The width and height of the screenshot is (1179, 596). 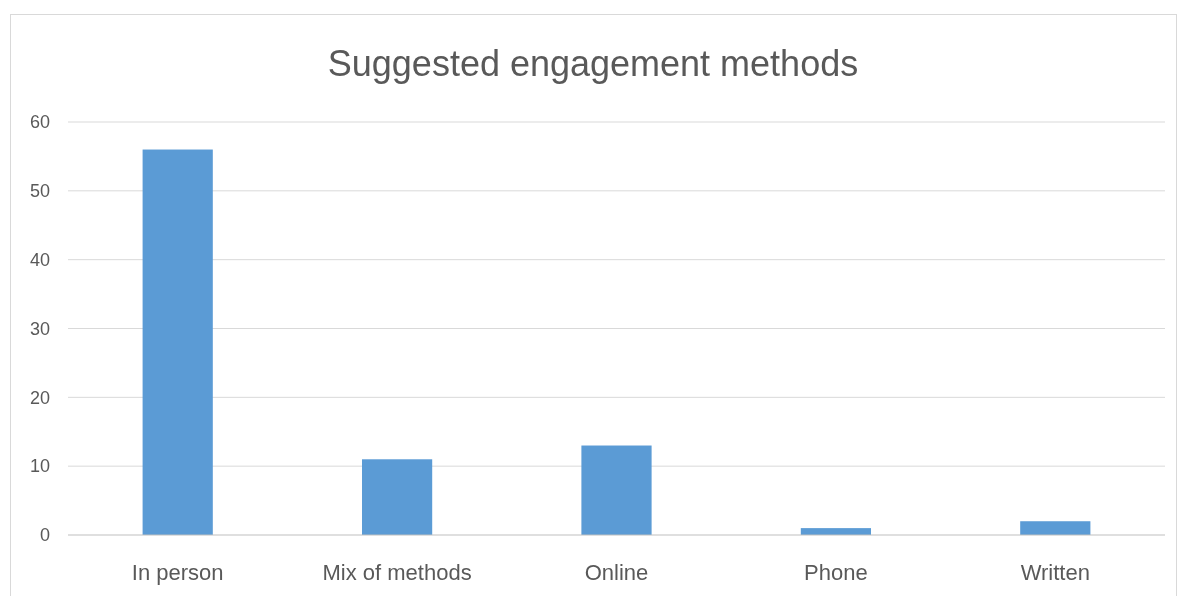 What do you see at coordinates (39, 259) in the screenshot?
I see `y-tick-label: 40` at bounding box center [39, 259].